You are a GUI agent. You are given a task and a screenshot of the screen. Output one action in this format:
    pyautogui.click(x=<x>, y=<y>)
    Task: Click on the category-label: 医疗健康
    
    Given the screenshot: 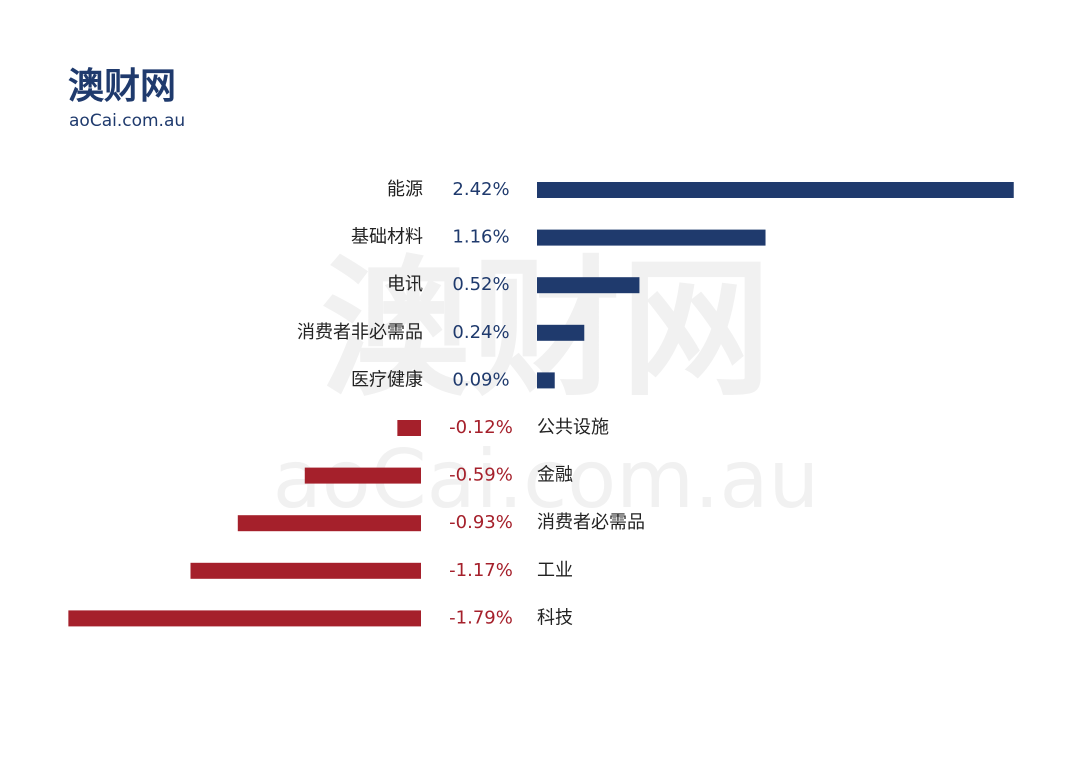 What is the action you would take?
    pyautogui.click(x=387, y=379)
    